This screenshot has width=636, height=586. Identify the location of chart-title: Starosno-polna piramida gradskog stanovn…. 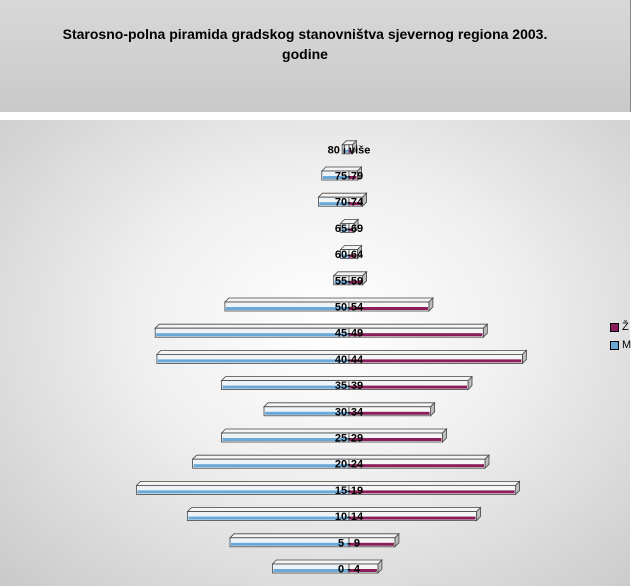
(305, 44).